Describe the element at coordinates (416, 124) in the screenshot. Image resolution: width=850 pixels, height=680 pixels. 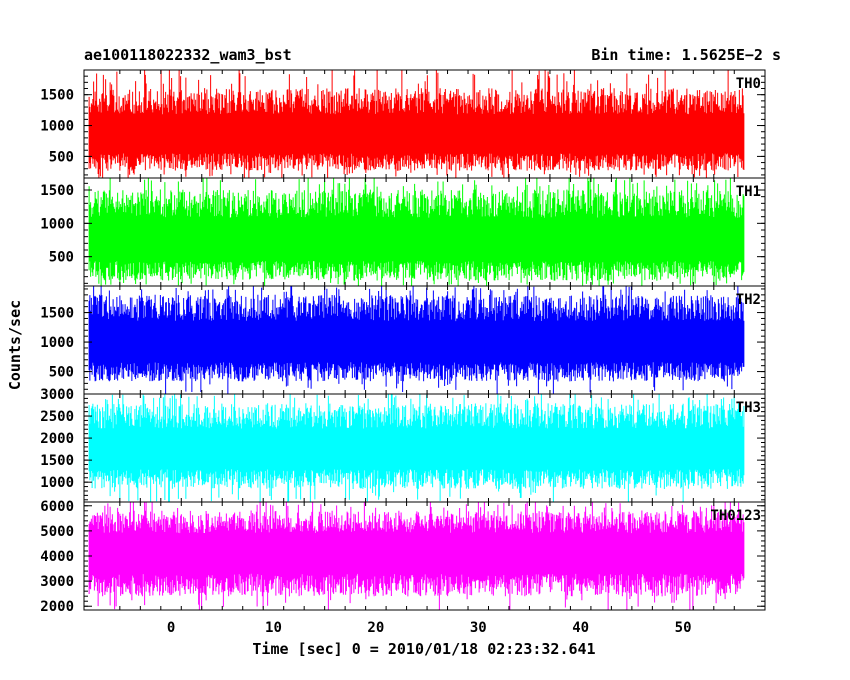
I see `series-trace-th0` at that location.